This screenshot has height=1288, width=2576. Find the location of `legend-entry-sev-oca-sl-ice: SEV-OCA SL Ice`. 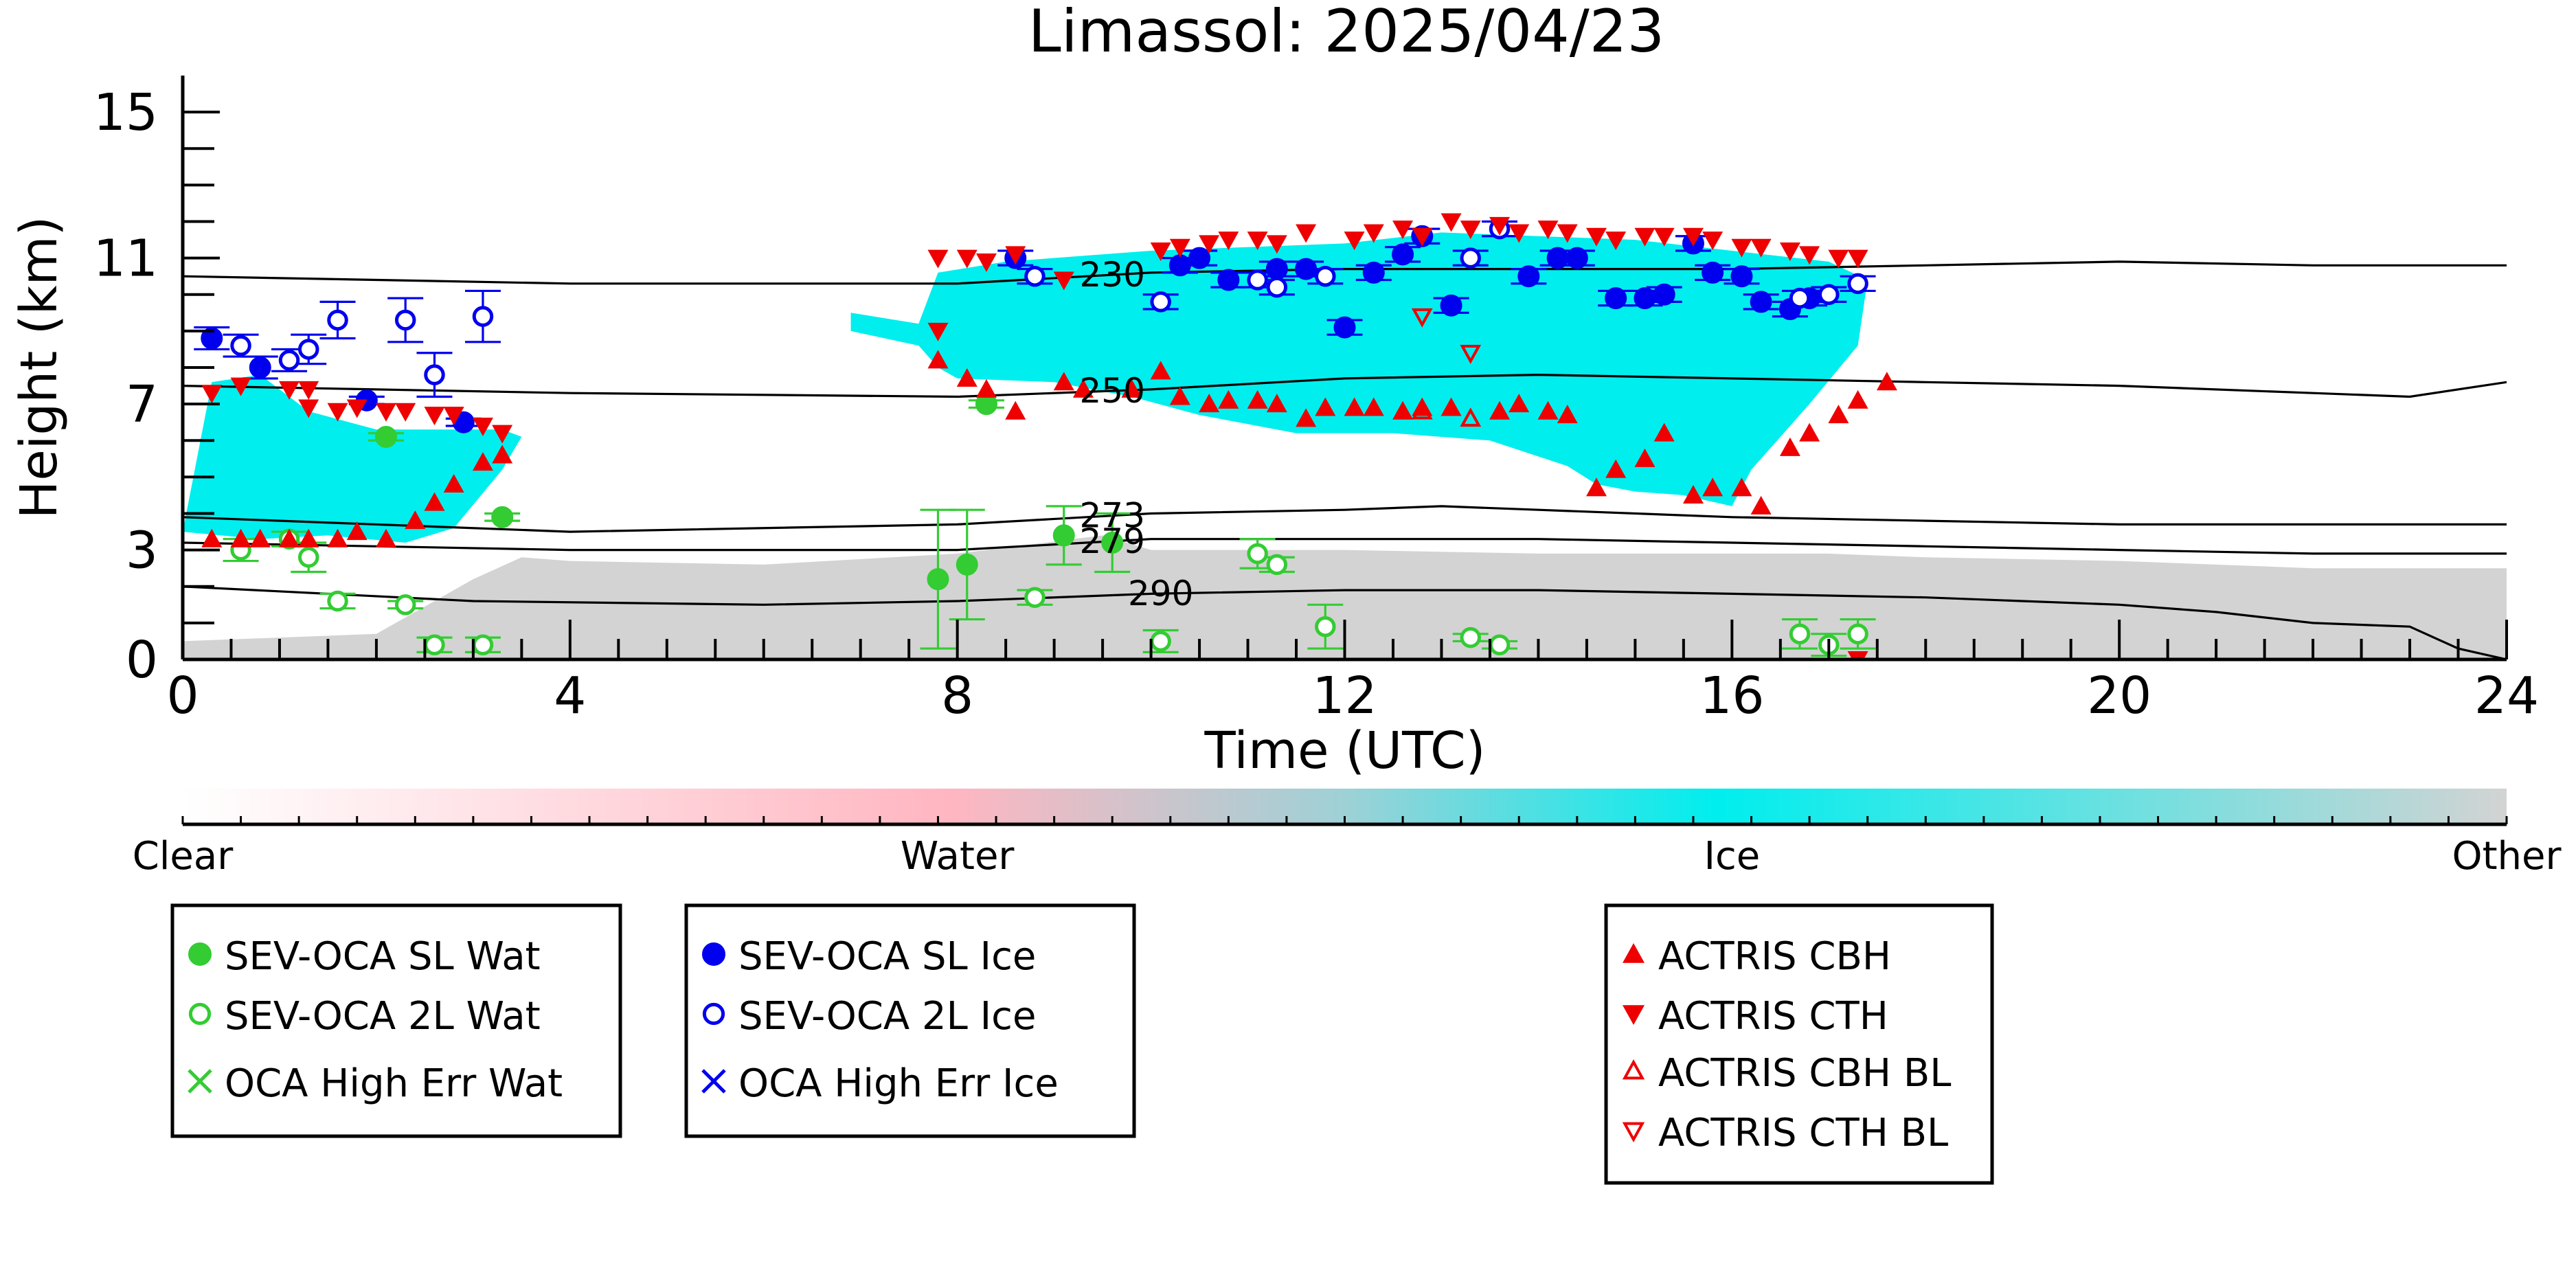

legend-entry-sev-oca-sl-ice: SEV-OCA SL Ice is located at coordinates (869, 956).